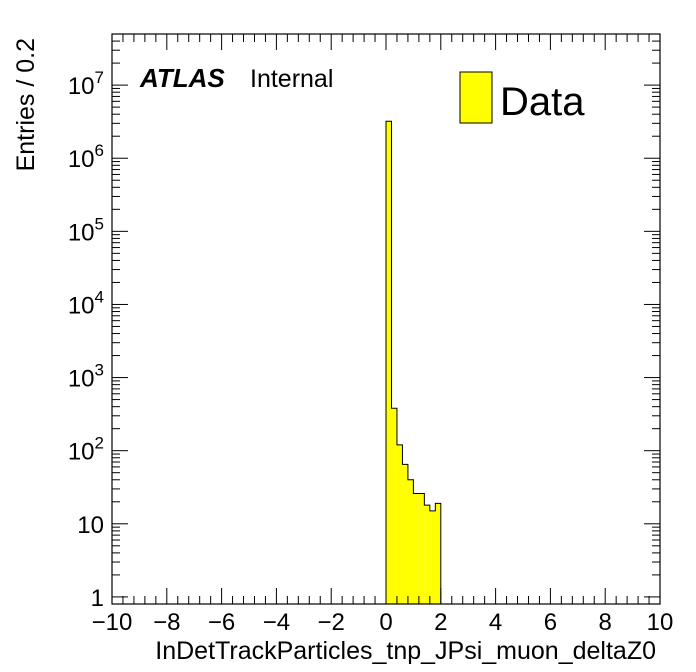 Image resolution: width=696 pixels, height=672 pixels. Describe the element at coordinates (542, 102) in the screenshot. I see `legend-entry-data: Data` at that location.